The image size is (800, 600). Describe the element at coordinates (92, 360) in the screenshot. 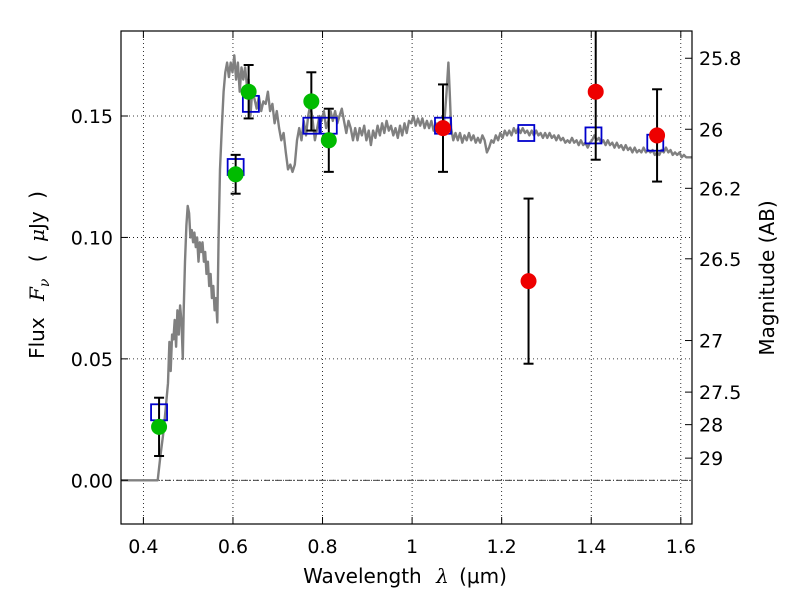

I see `y-tick-label: 0.05` at that location.